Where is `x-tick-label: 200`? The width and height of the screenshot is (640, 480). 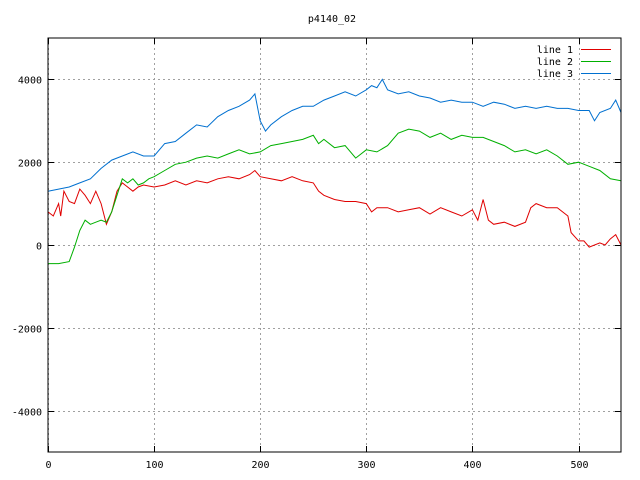
x-tick-label: 200 is located at coordinates (260, 465).